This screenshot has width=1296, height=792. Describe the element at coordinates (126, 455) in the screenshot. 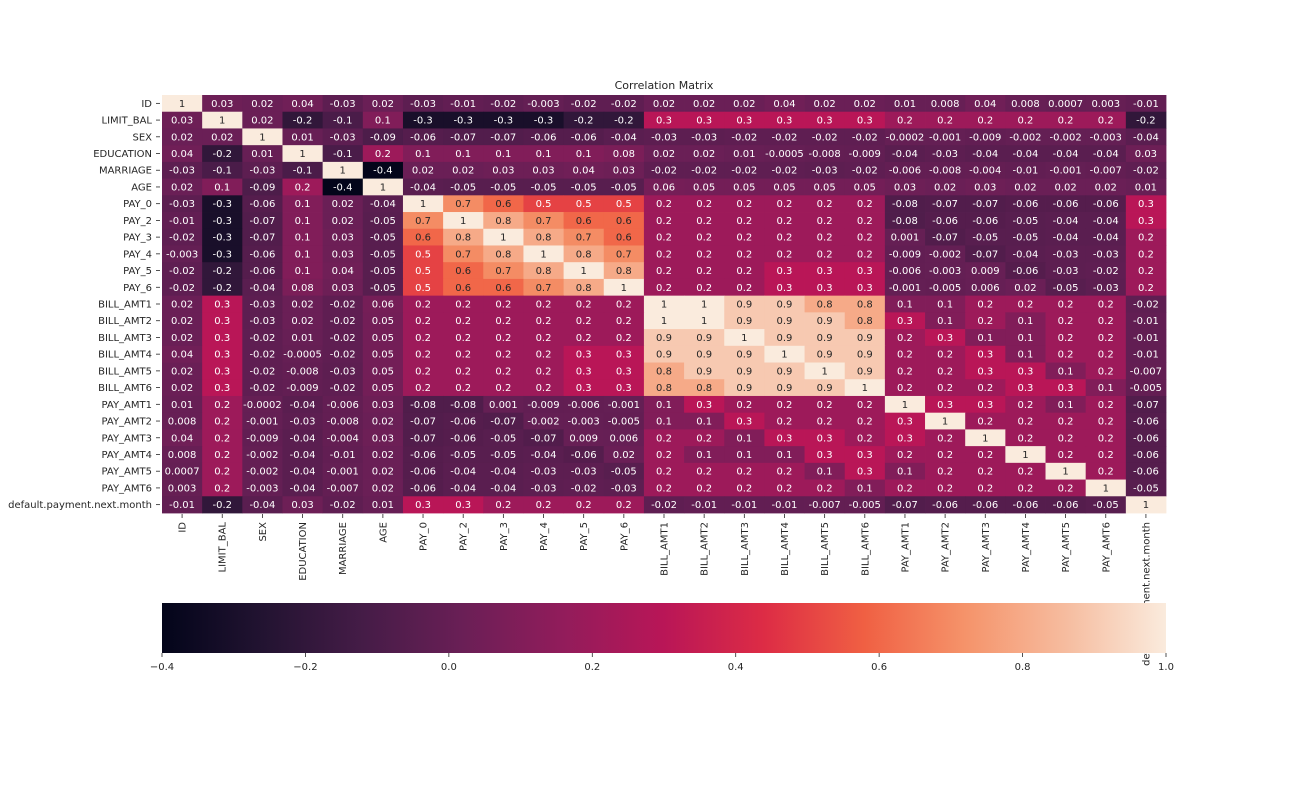

I see `row-label: PAY_AMT4` at that location.